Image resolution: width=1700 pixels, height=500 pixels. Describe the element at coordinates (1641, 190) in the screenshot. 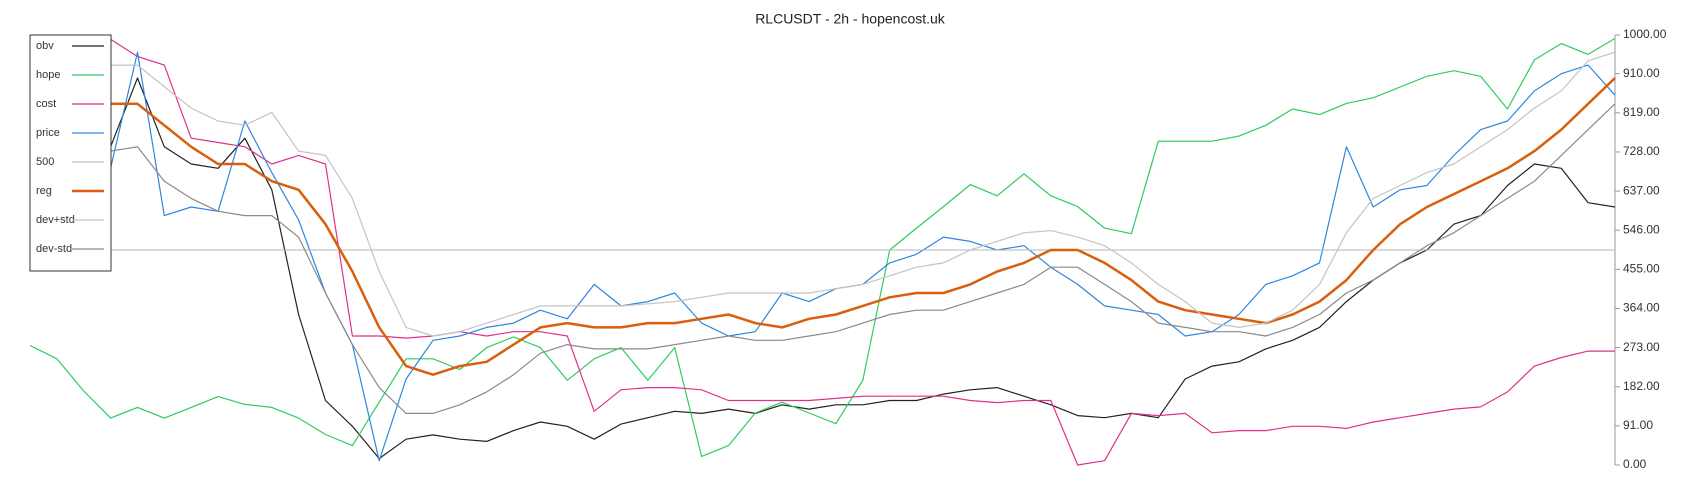

I see `y-tick-label: 637.00` at that location.